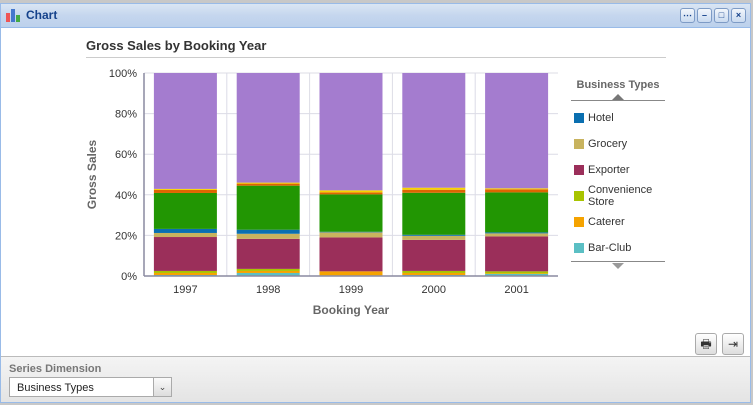 Image resolution: width=753 pixels, height=405 pixels. What do you see at coordinates (55, 388) in the screenshot?
I see `select-value: Business Types` at bounding box center [55, 388].